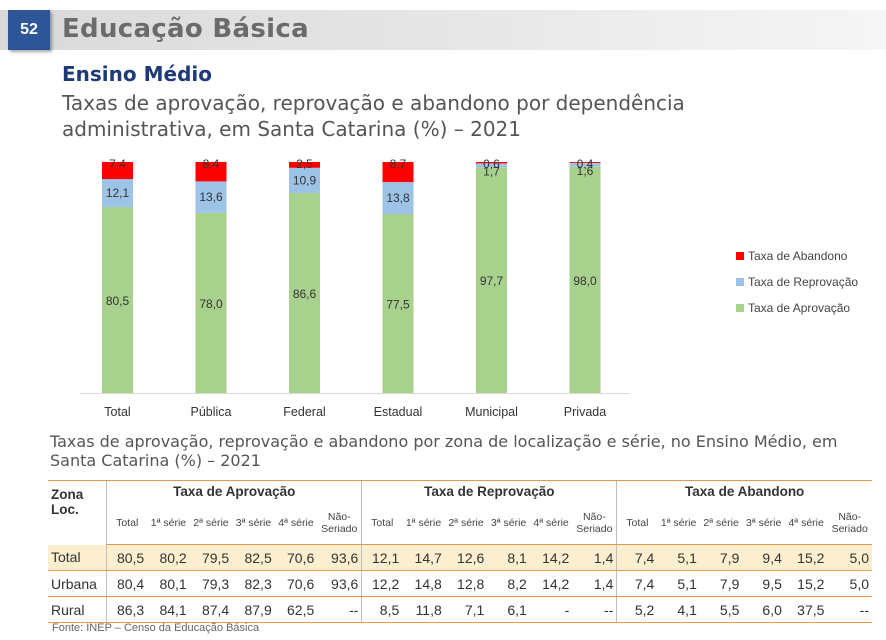 The image size is (886, 640). I want to click on table-cell: 86,3, so click(127, 609).